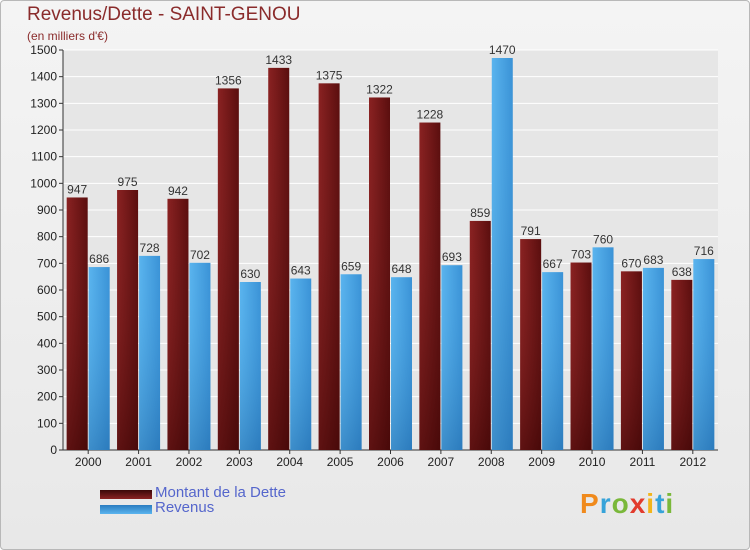 This screenshot has height=550, width=750. I want to click on y-tick-label: 1400, so click(43, 77).